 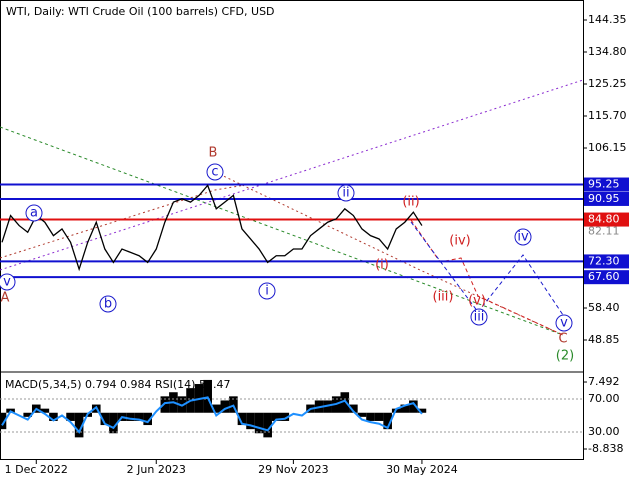 What do you see at coordinates (604, 231) in the screenshot?
I see `last-price-label: 82.11` at bounding box center [604, 231].